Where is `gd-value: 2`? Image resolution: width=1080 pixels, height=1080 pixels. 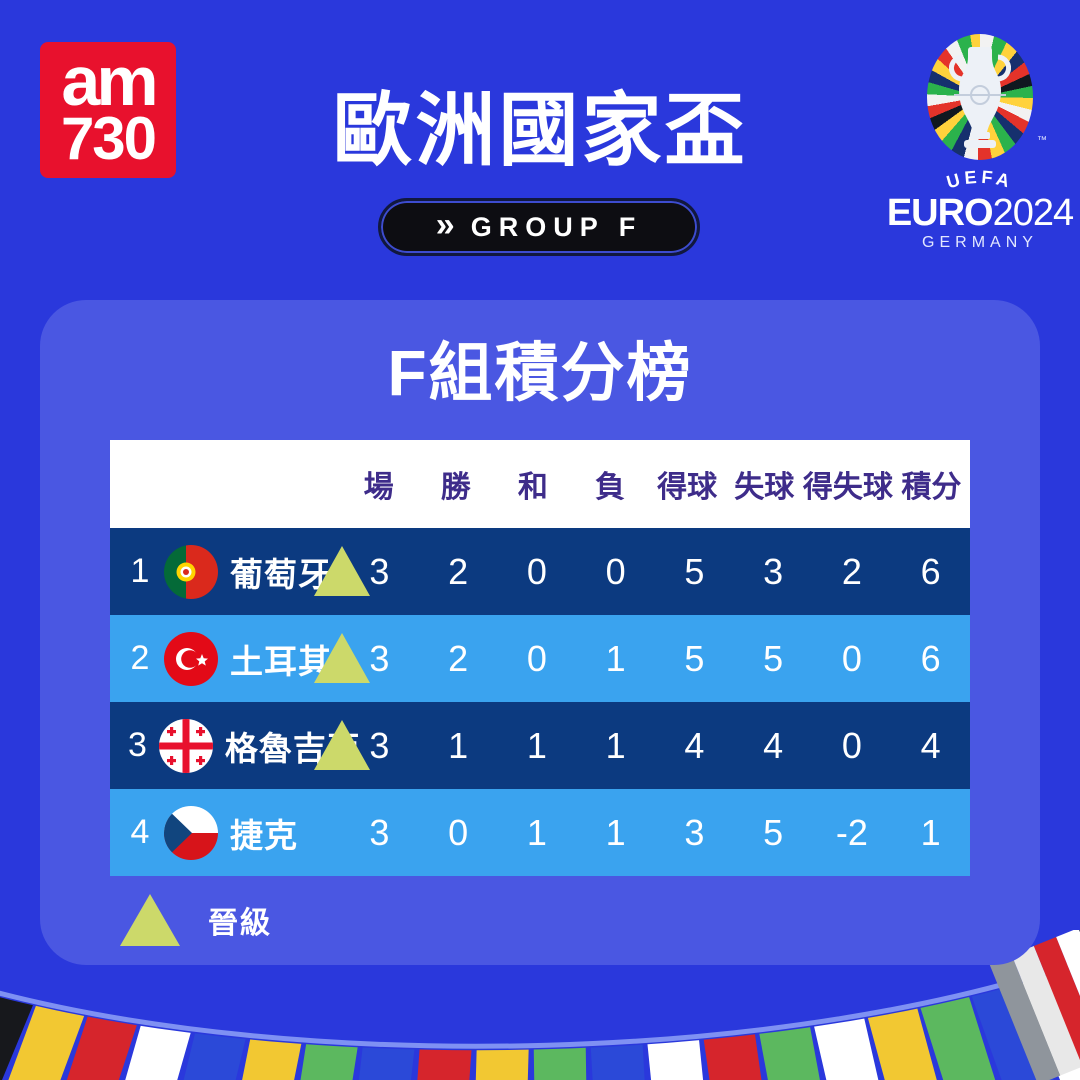 gd-value: 2 is located at coordinates (851, 571).